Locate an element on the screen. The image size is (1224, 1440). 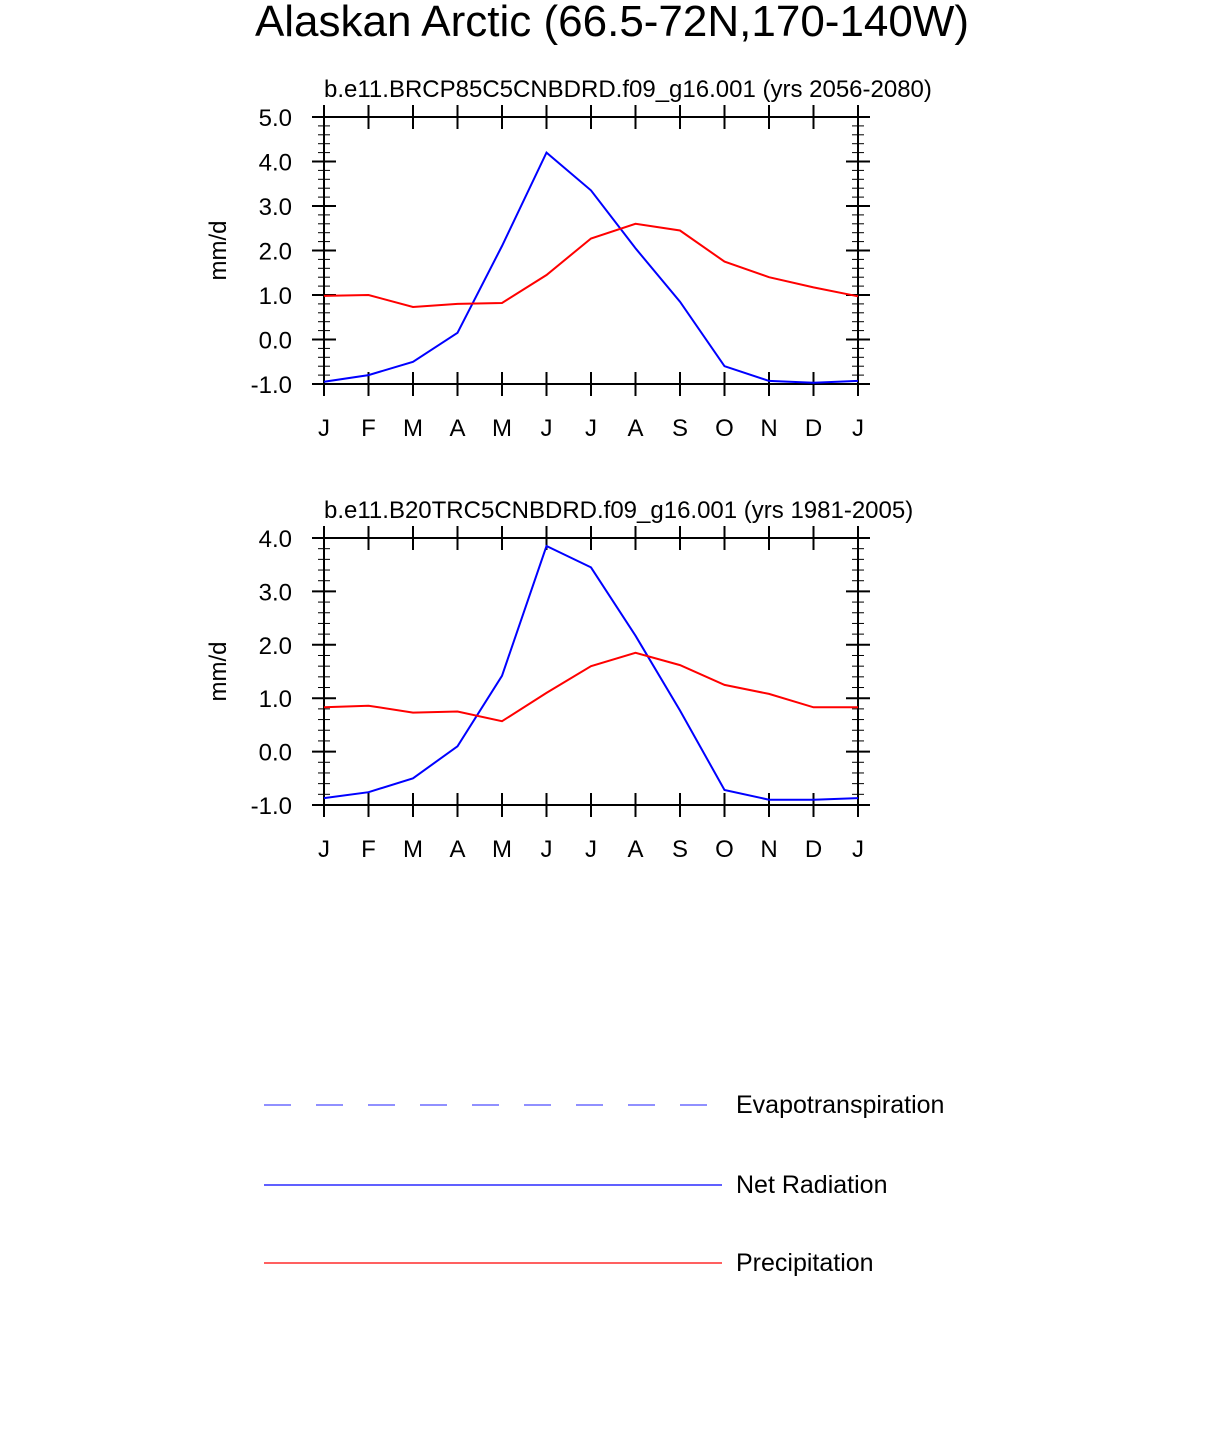
chart0-xtick-label: O is located at coordinates (724, 428).